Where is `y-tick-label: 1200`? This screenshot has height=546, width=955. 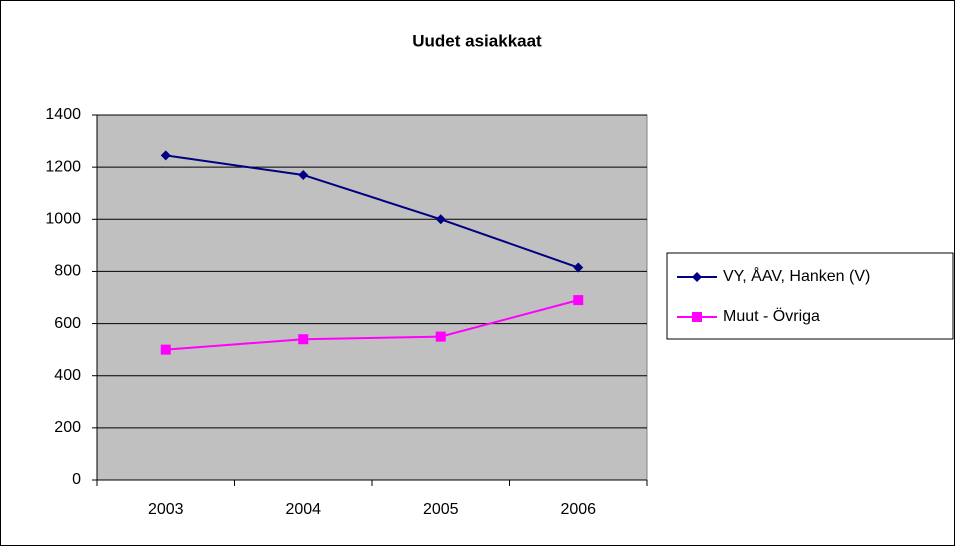 y-tick-label: 1200 is located at coordinates (63, 166).